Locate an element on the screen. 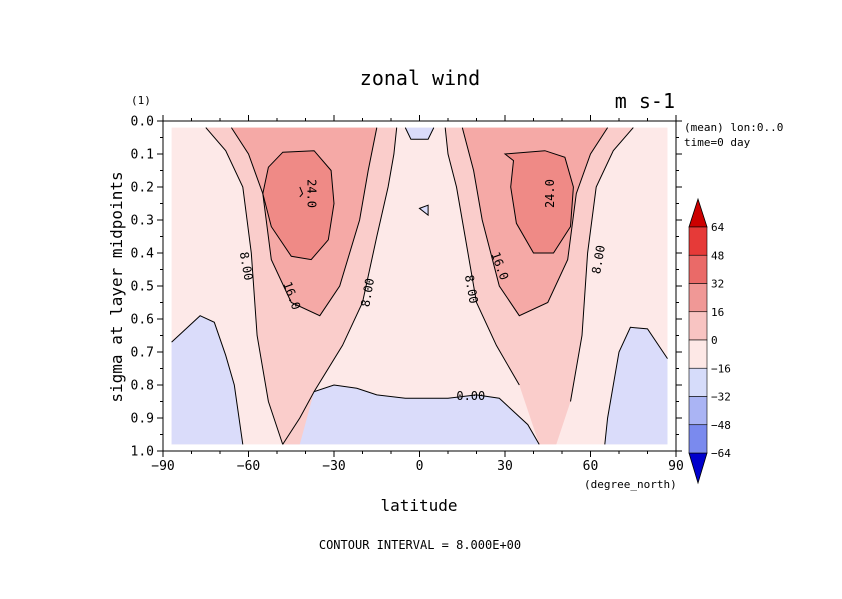 Image resolution: width=842 pixels, height=599 pixels. x-tick-label: −30 is located at coordinates (333, 466).